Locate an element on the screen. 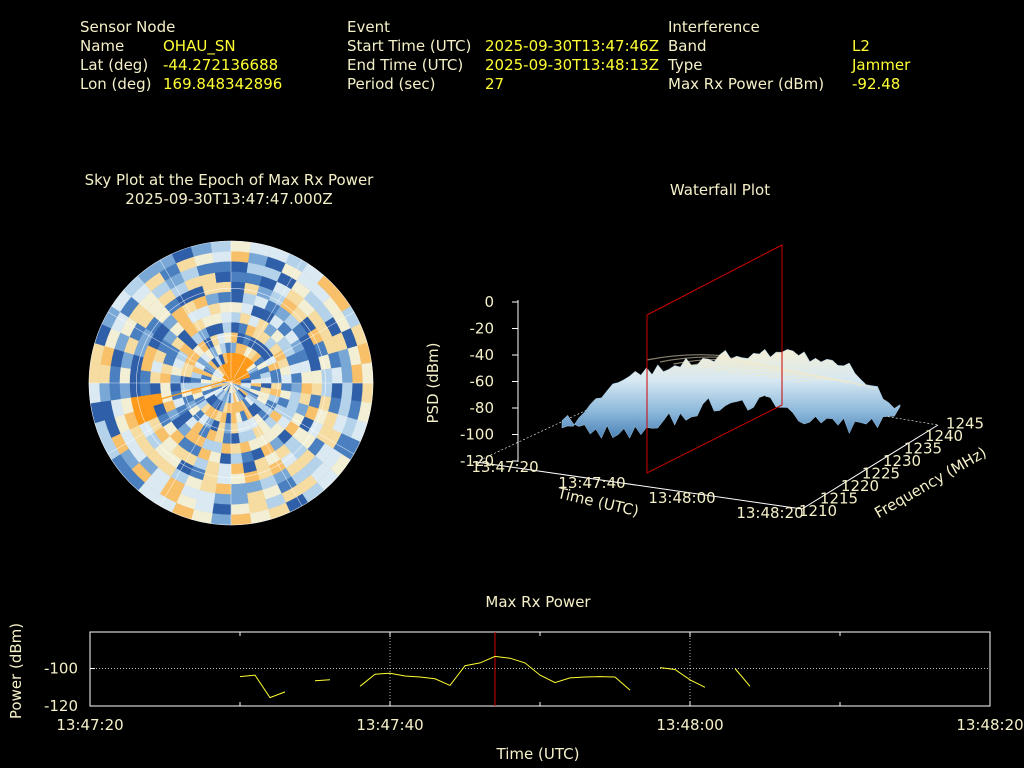 The height and width of the screenshot is (768, 1024). sky-plot-cells is located at coordinates (231, 383).